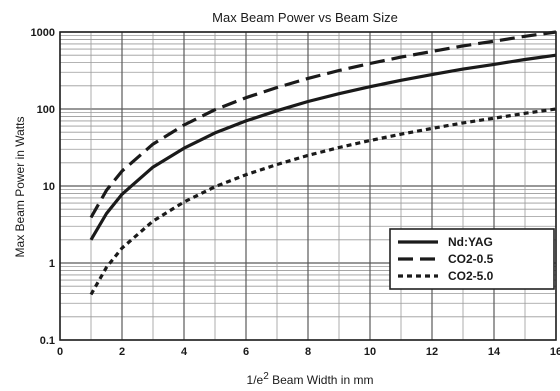  What do you see at coordinates (321, 380) in the screenshot?
I see `x-axis-label-suffix: Beam Width in mm` at bounding box center [321, 380].